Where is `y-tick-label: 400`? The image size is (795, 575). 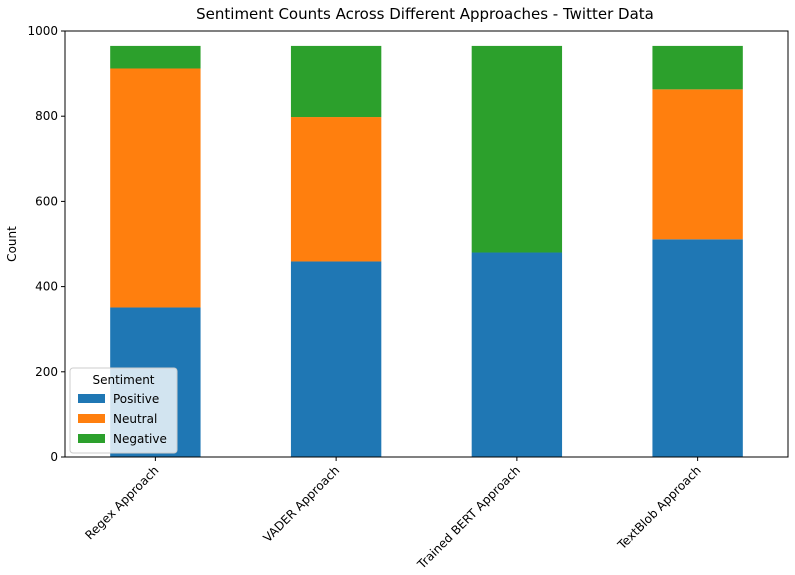 y-tick-label: 400 is located at coordinates (46, 287).